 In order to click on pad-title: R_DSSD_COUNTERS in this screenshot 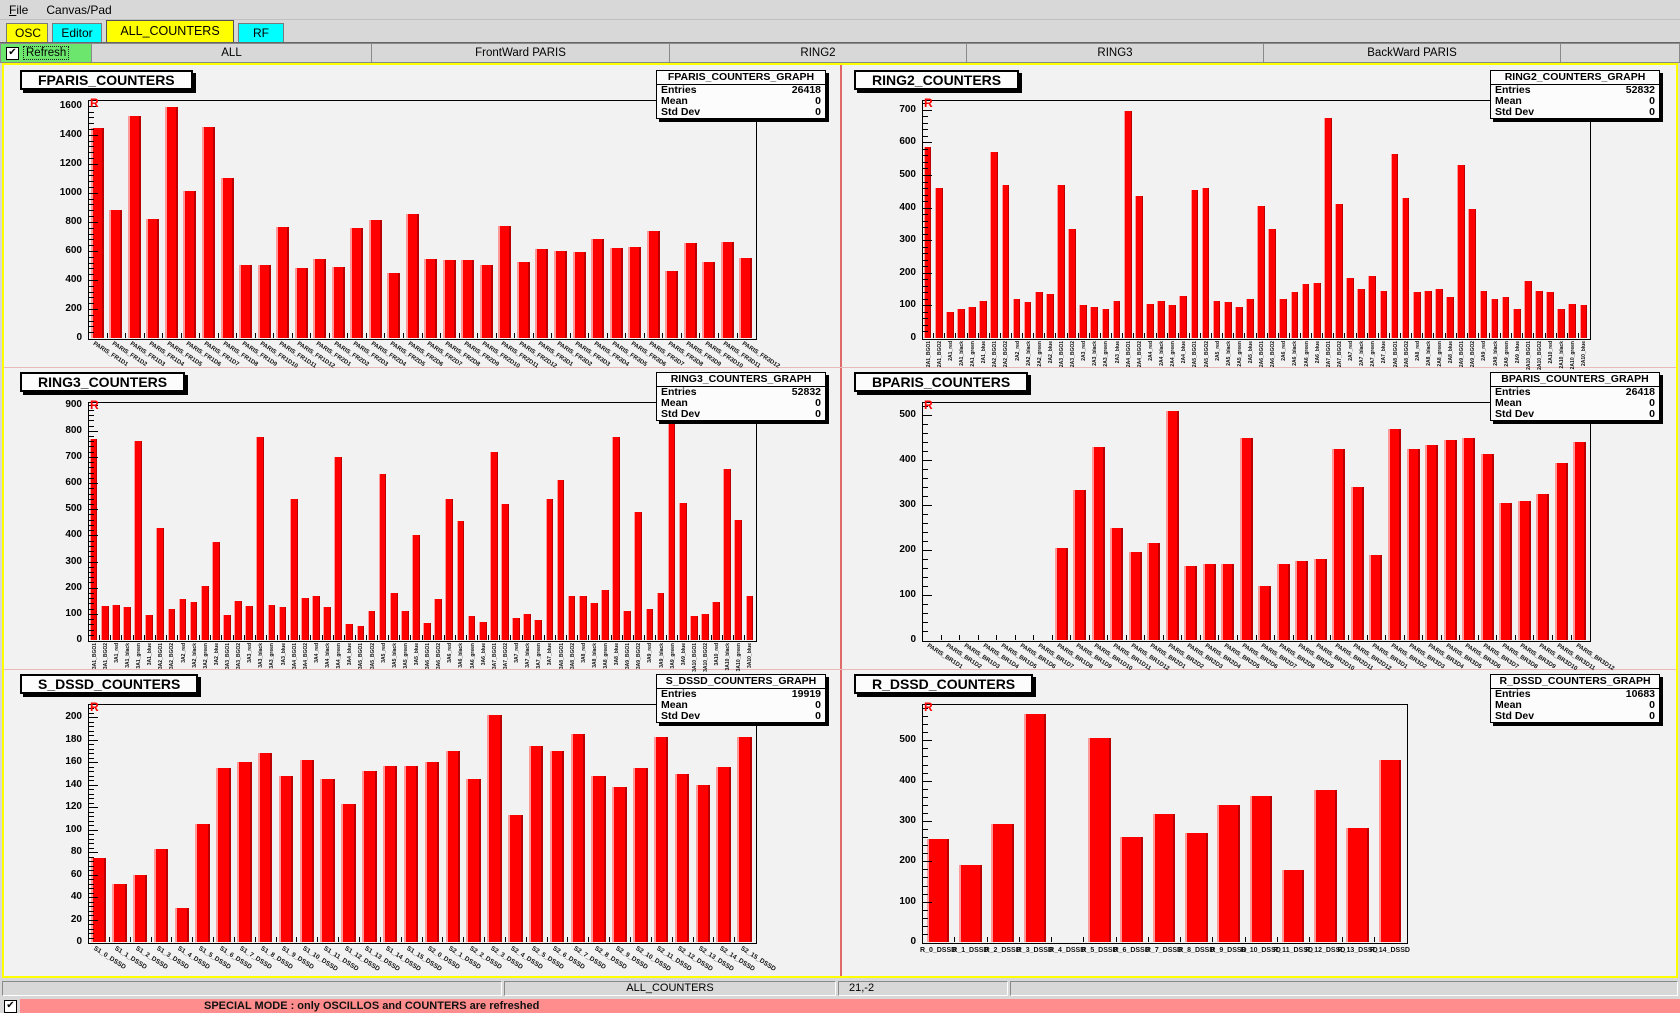, I will do `click(944, 684)`.